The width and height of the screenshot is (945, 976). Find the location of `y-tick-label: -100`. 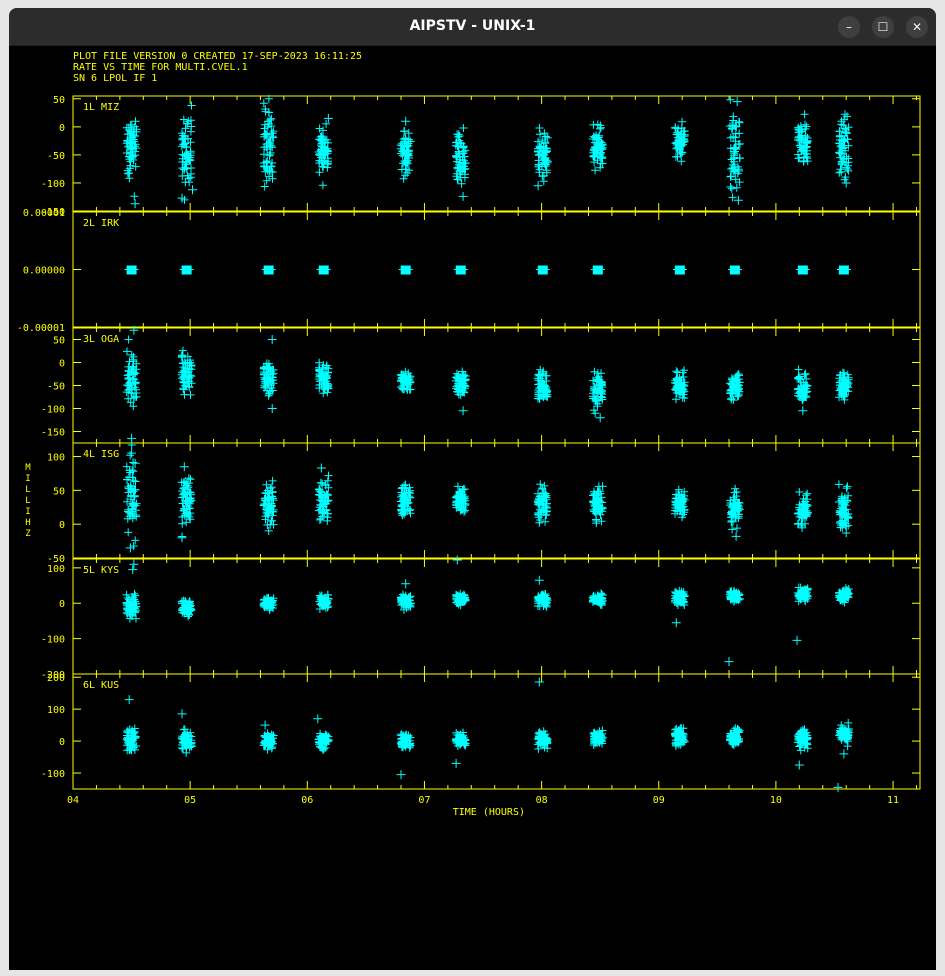

y-tick-label: -100 is located at coordinates (53, 184).